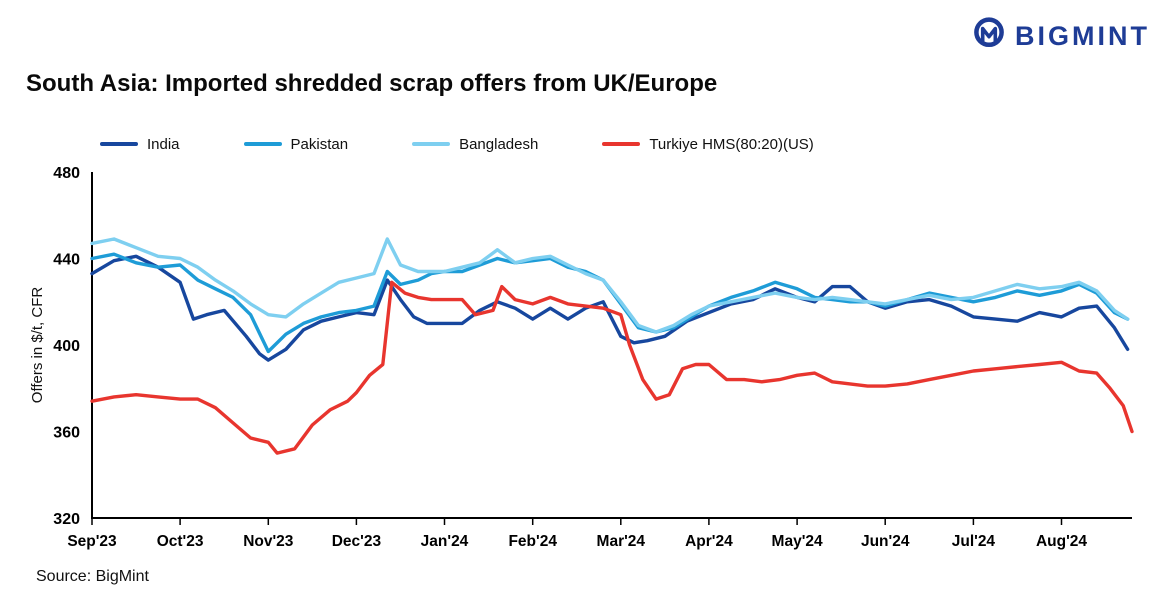 The height and width of the screenshot is (605, 1170). What do you see at coordinates (92, 576) in the screenshot?
I see `source-text: Source: BigMint` at bounding box center [92, 576].